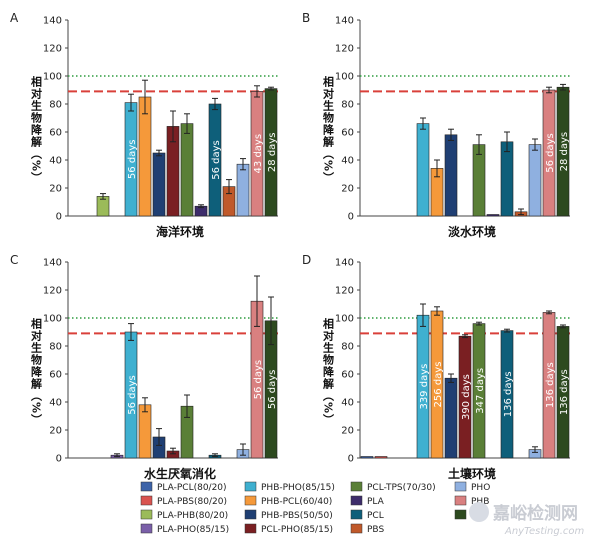 The height and width of the screenshot is (542, 600). What do you see at coordinates (480, 488) in the screenshot?
I see `legend-label: PHO` at bounding box center [480, 488].